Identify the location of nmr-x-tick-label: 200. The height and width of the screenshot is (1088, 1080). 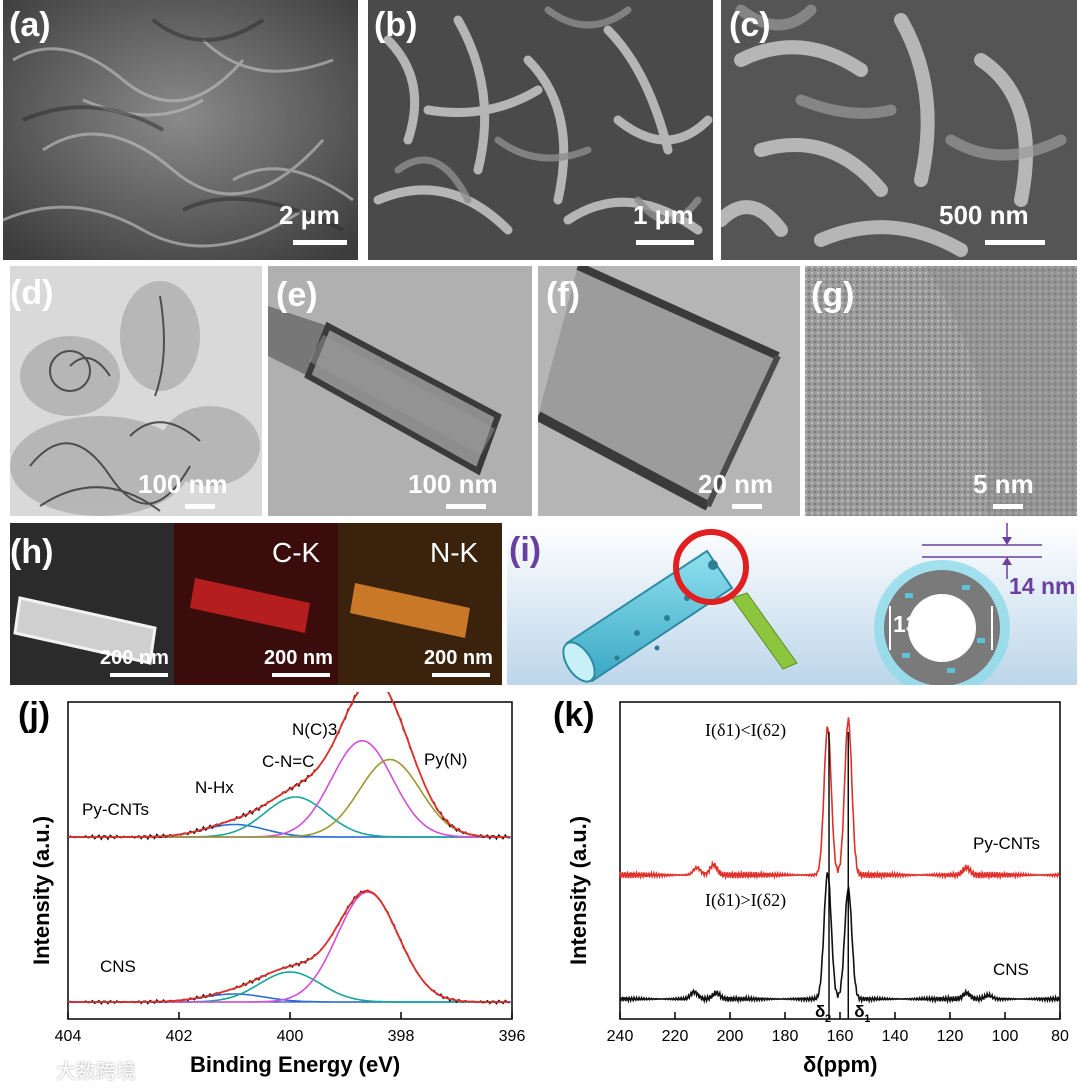
(730, 1036).